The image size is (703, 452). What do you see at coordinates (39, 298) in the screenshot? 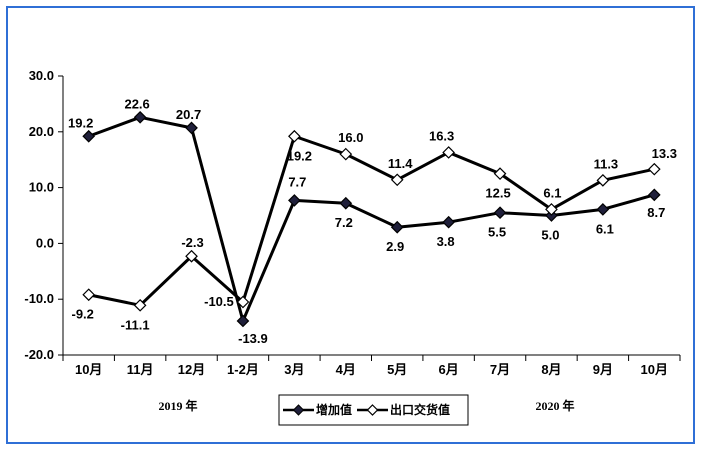
I see `y-tick-label: -10.0` at bounding box center [39, 298].